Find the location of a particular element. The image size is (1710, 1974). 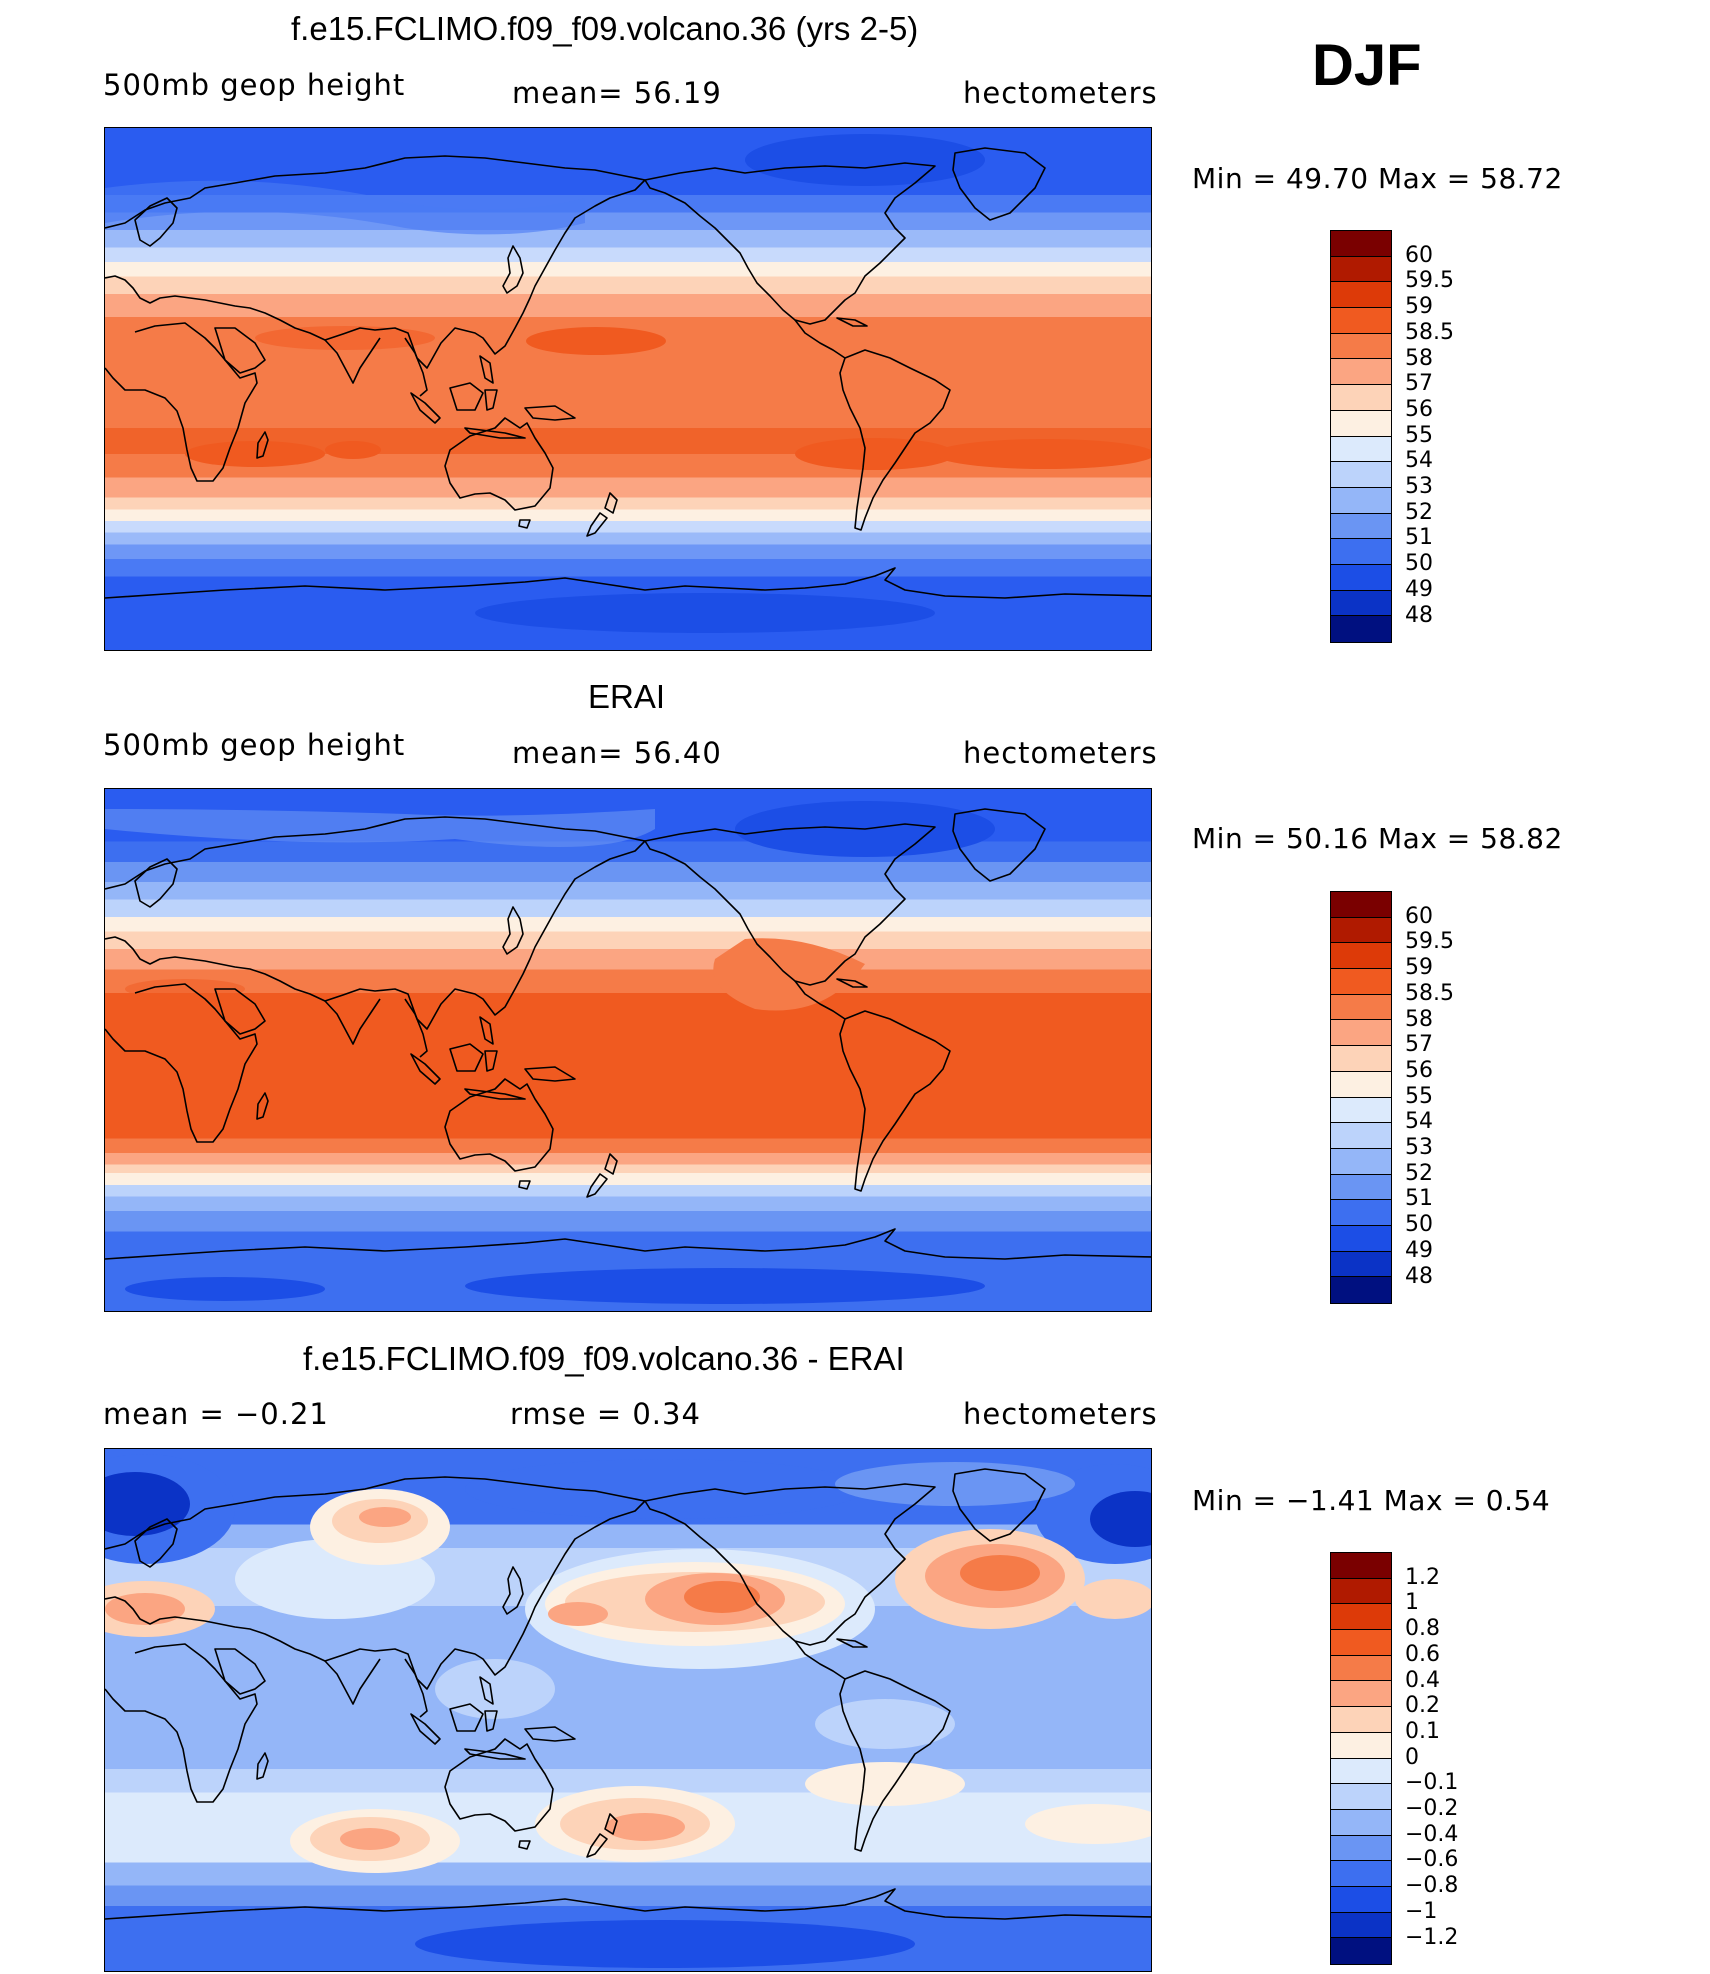

panel-2-units: hectometers is located at coordinates (1060, 753).